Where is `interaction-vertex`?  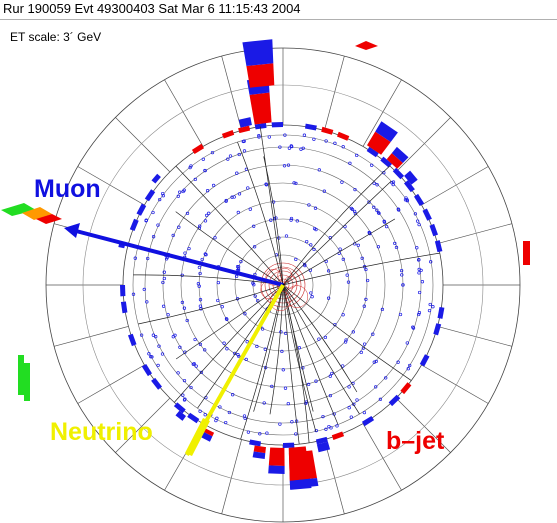 interaction-vertex is located at coordinates (284, 289).